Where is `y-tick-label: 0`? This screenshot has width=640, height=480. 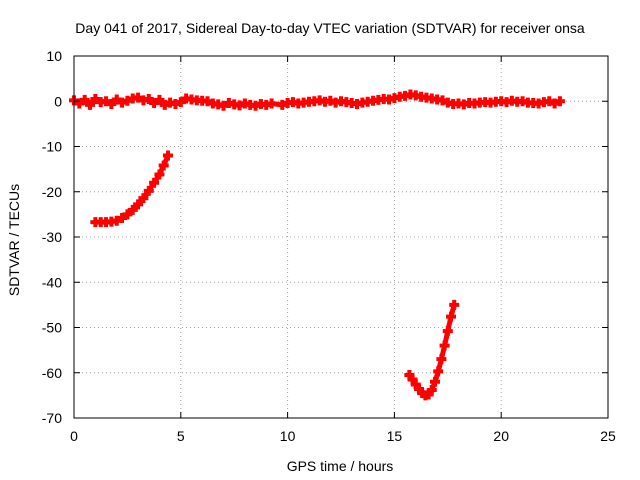 y-tick-label: 0 is located at coordinates (58, 101).